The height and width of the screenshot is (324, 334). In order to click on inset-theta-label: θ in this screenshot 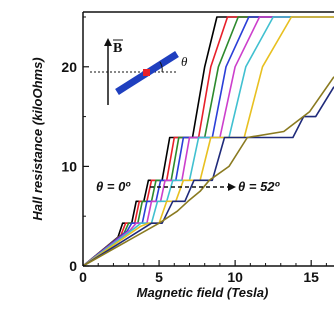, I will do `click(184, 61)`.